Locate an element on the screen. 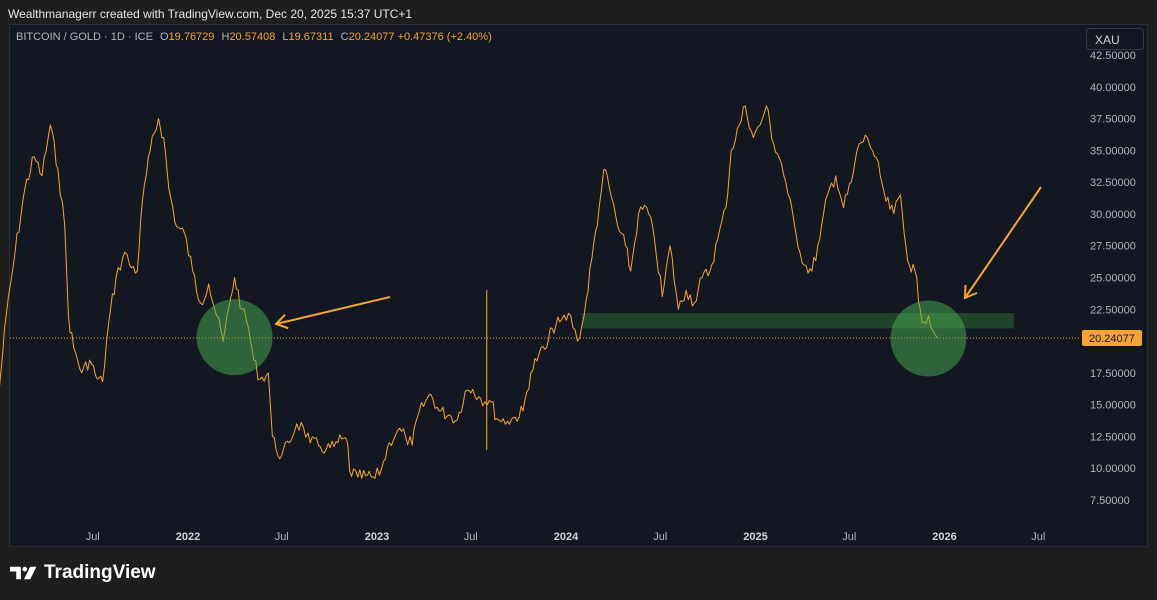  y-tick-label: 12.50000 is located at coordinates (1113, 437).